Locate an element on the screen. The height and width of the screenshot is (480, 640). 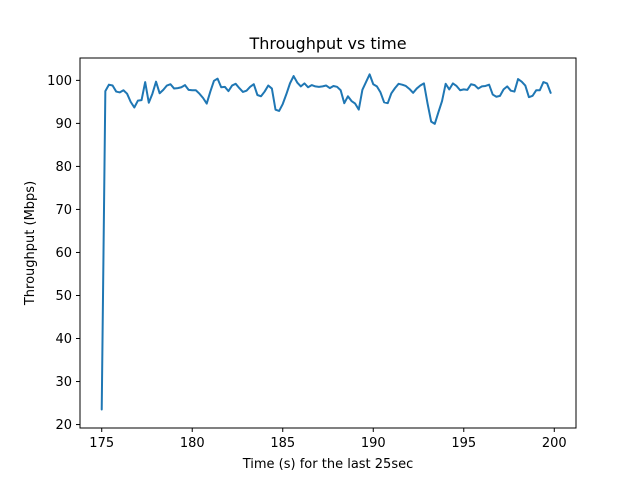
x-axis-ticks: 175 180 185 190 195 200 is located at coordinates (328, 439).